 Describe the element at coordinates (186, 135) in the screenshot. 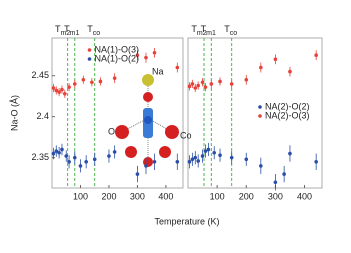

I see `inset-label: Co` at that location.